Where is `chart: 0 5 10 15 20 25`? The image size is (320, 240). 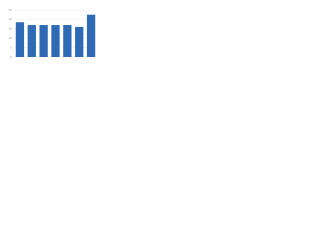 chart: 0 5 10 15 20 25 is located at coordinates (53, 33).